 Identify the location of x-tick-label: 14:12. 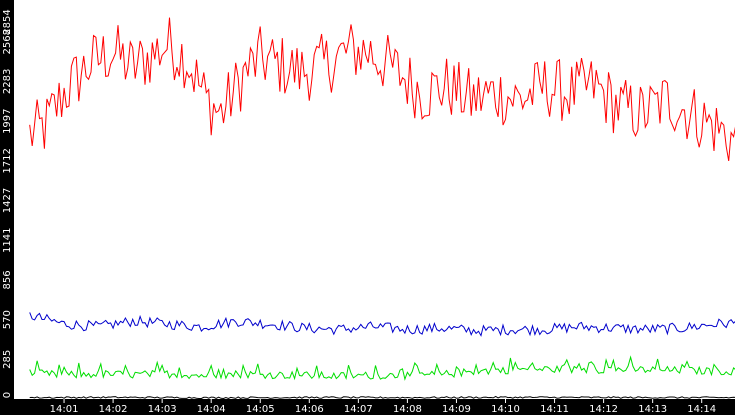
(603, 409).